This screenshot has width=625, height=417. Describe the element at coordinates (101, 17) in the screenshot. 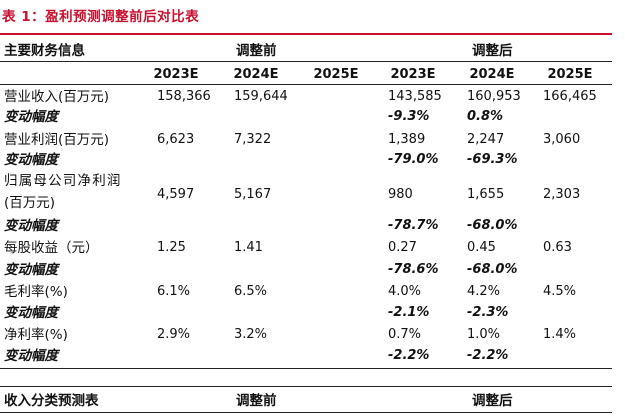

I see `table-title: 表 1：盈利预测调整前后对比表` at that location.